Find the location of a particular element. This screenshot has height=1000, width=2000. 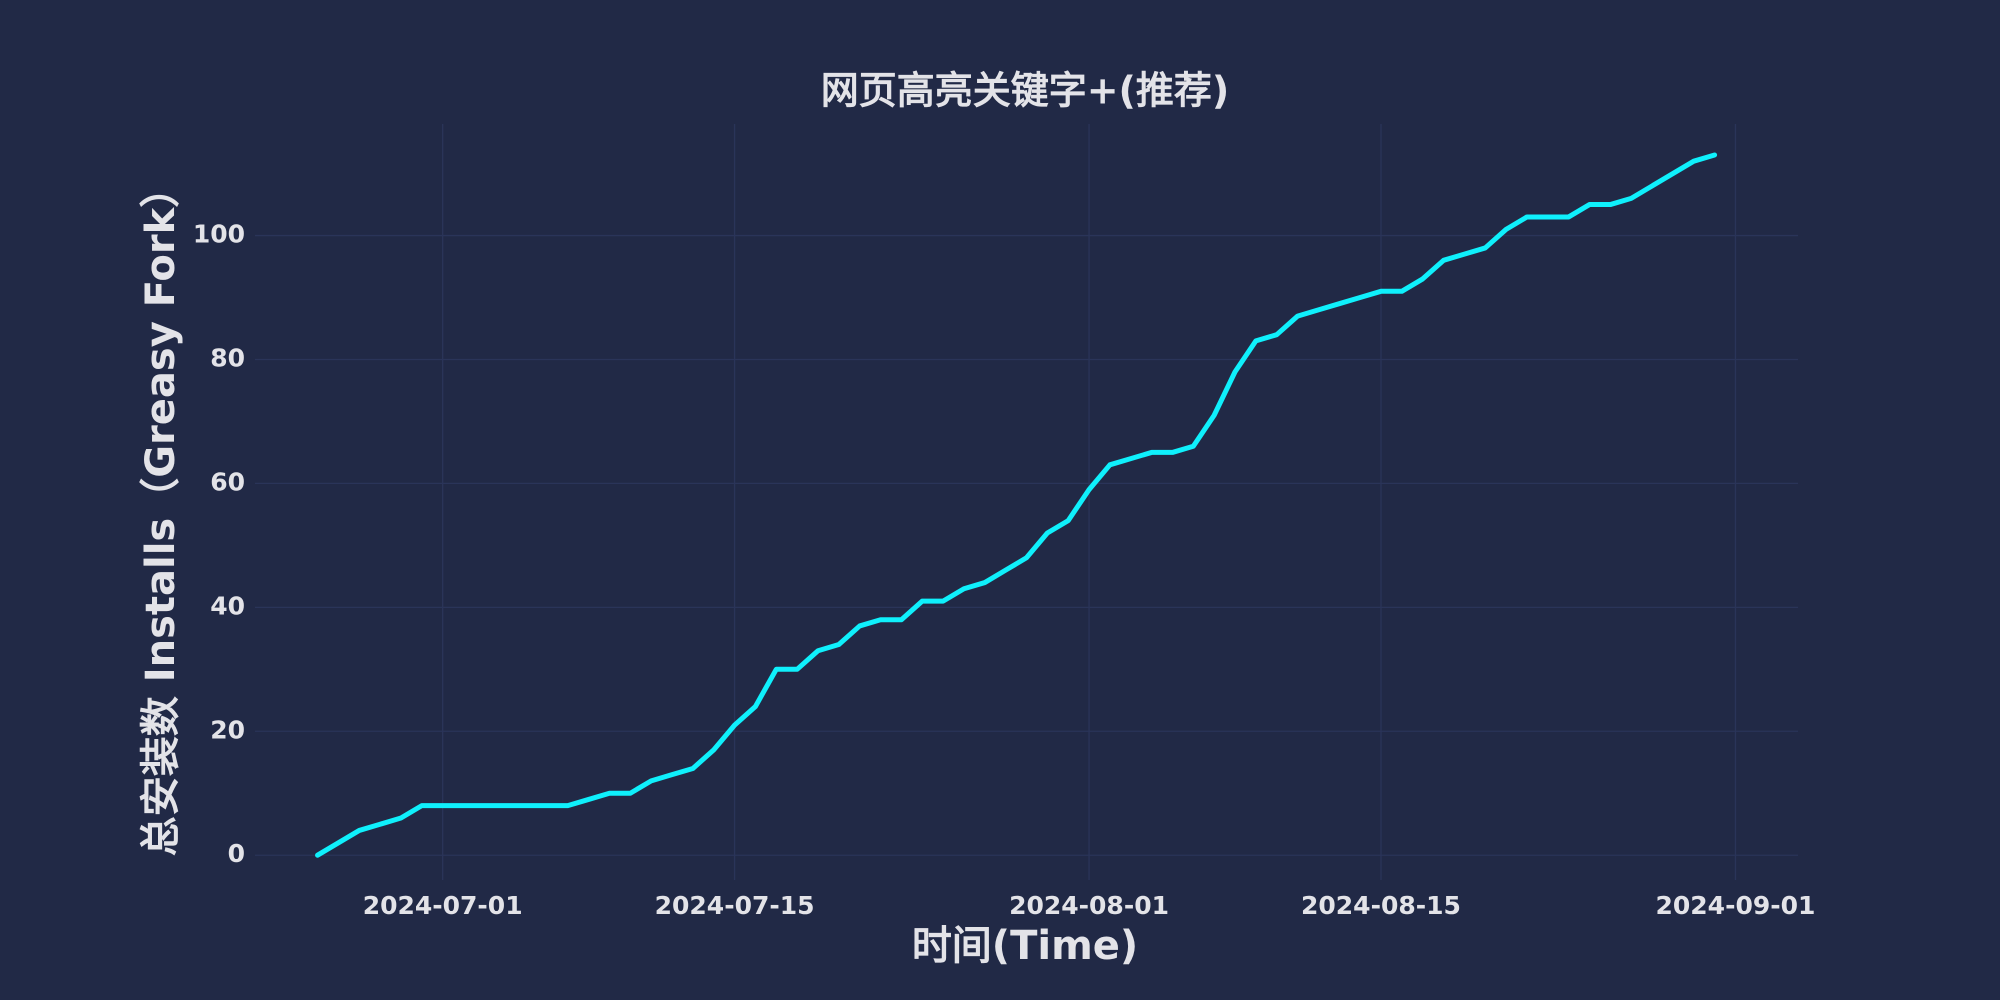

y-axis-label: 总安装数 Installs（Greasy Fork） is located at coordinates (161, 512).